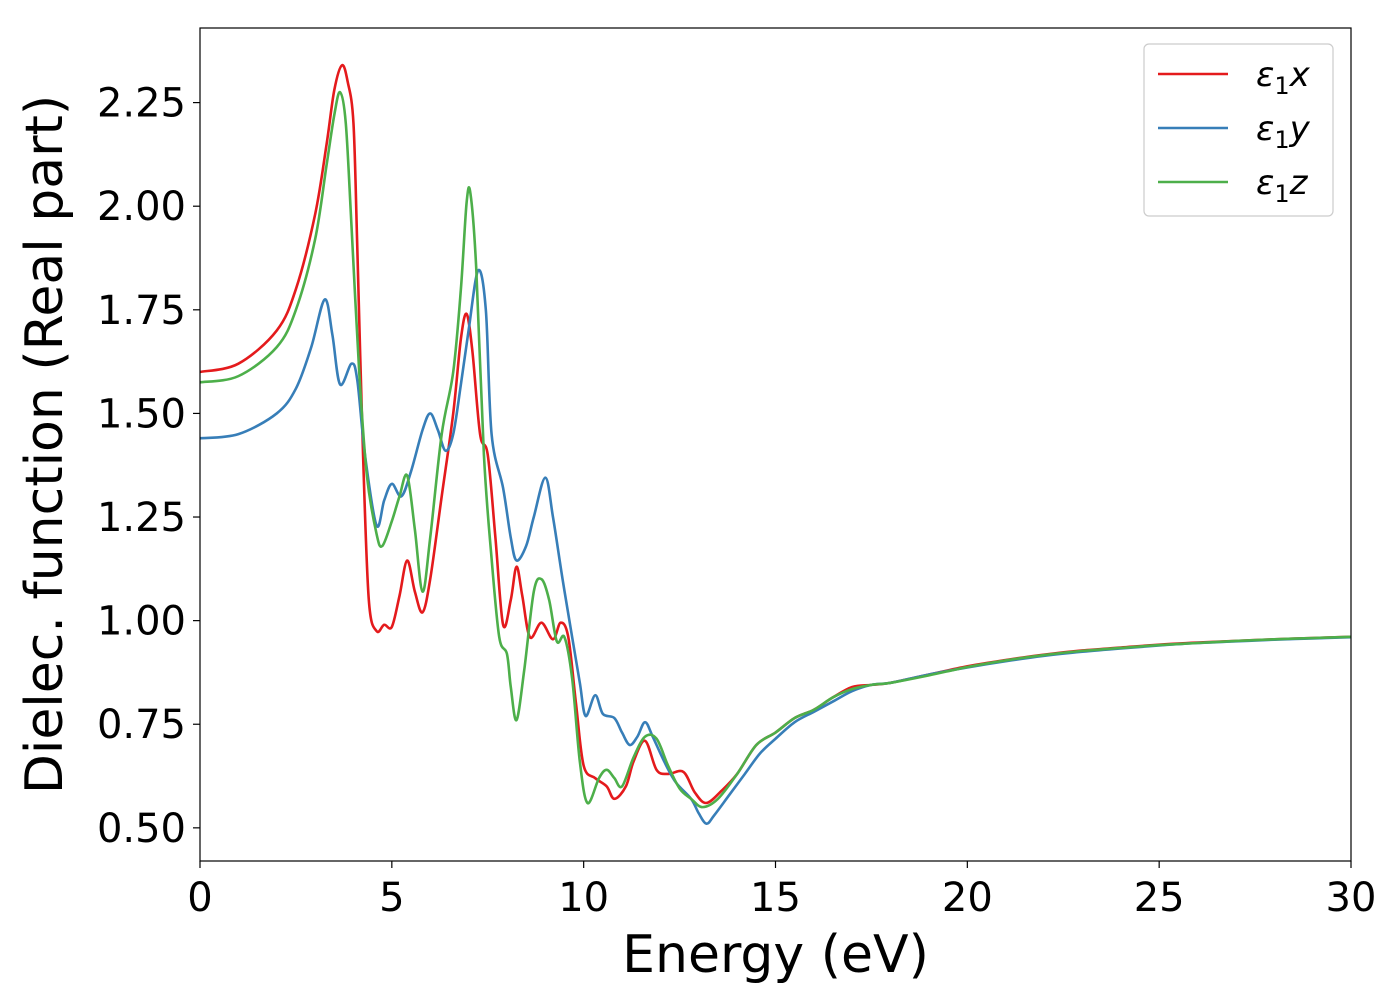  What do you see at coordinates (967, 898) in the screenshot?
I see `x-tick-label: 20` at bounding box center [967, 898].